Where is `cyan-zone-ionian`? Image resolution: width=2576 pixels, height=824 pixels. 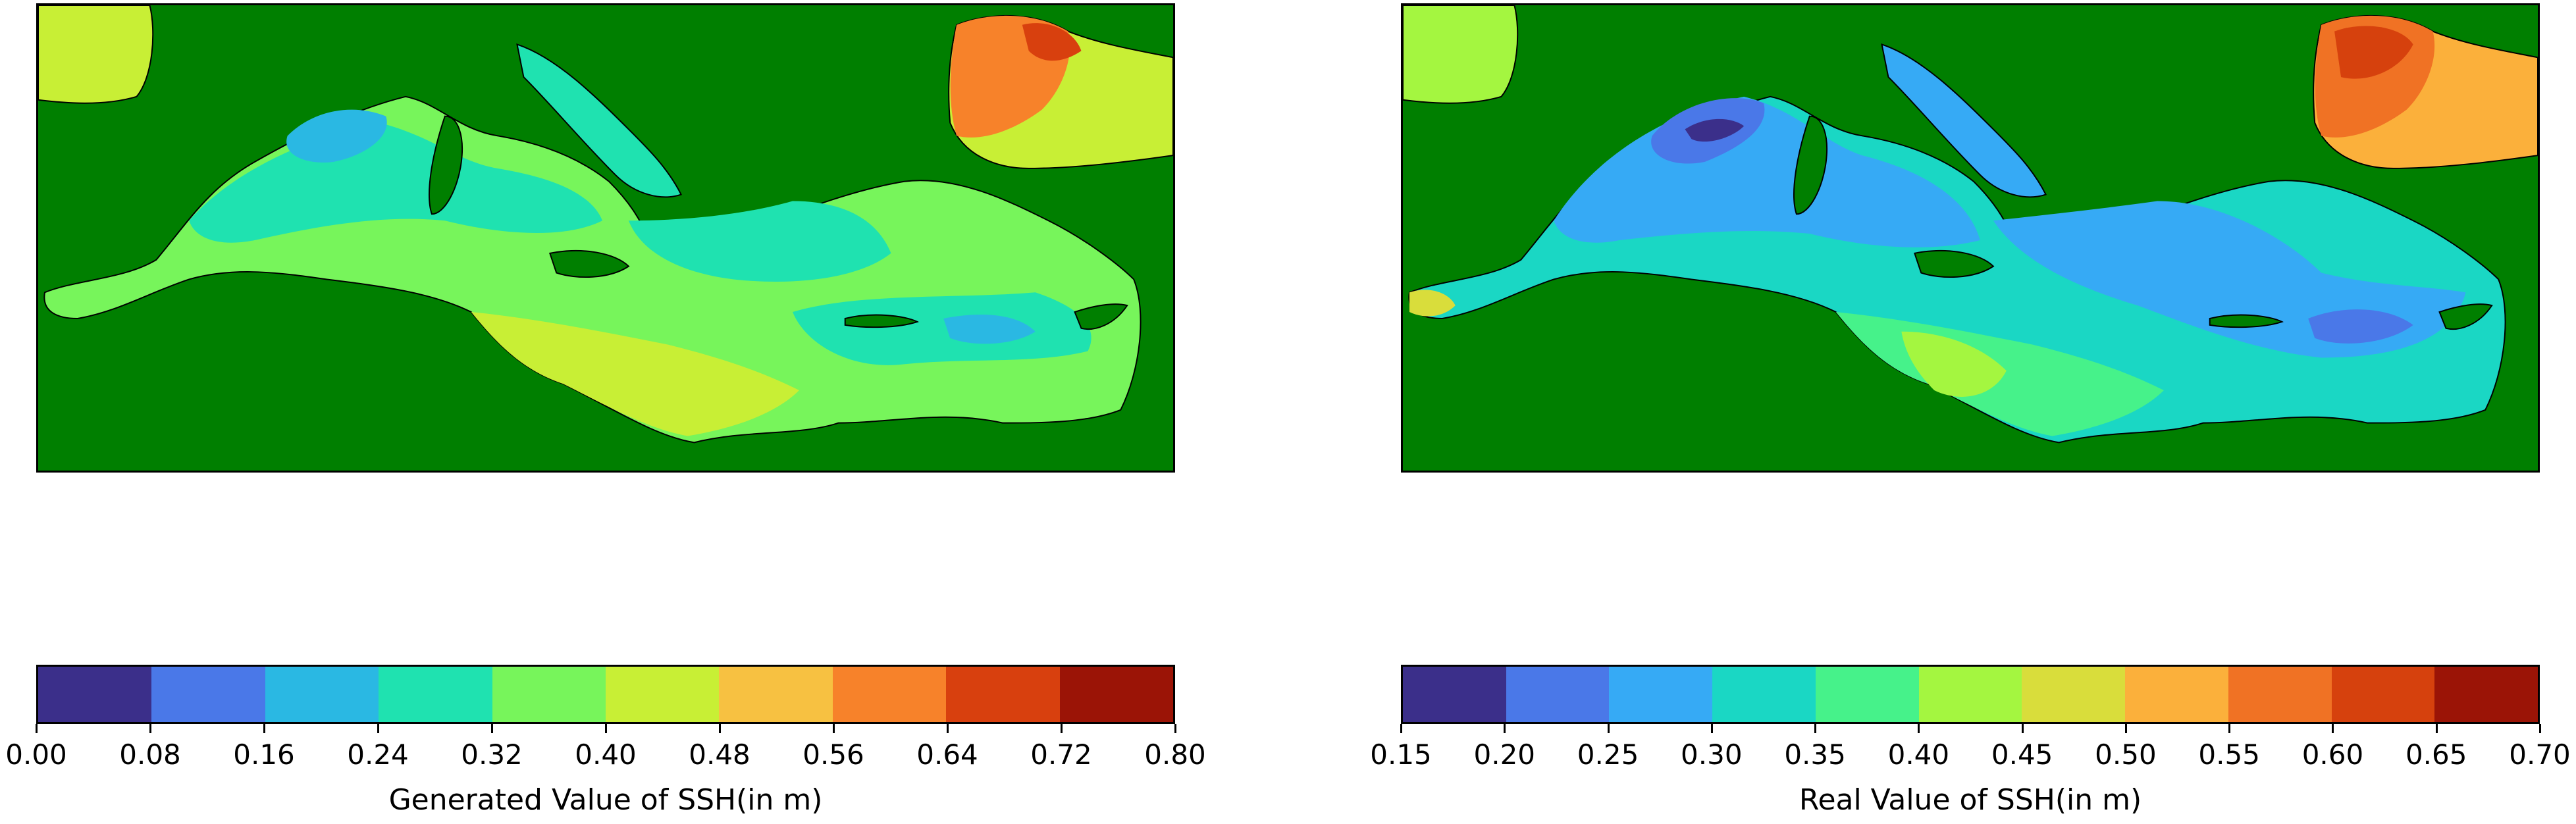 cyan-zone-ionian is located at coordinates (759, 241).